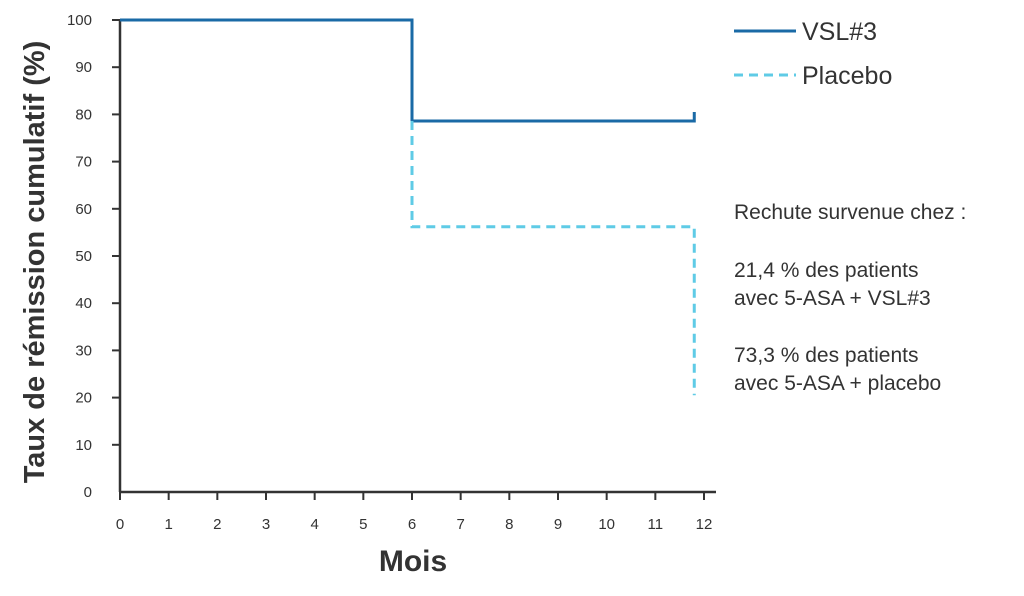 Image resolution: width=1024 pixels, height=596 pixels. What do you see at coordinates (83, 445) in the screenshot?
I see `y-tick-label: 10` at bounding box center [83, 445].